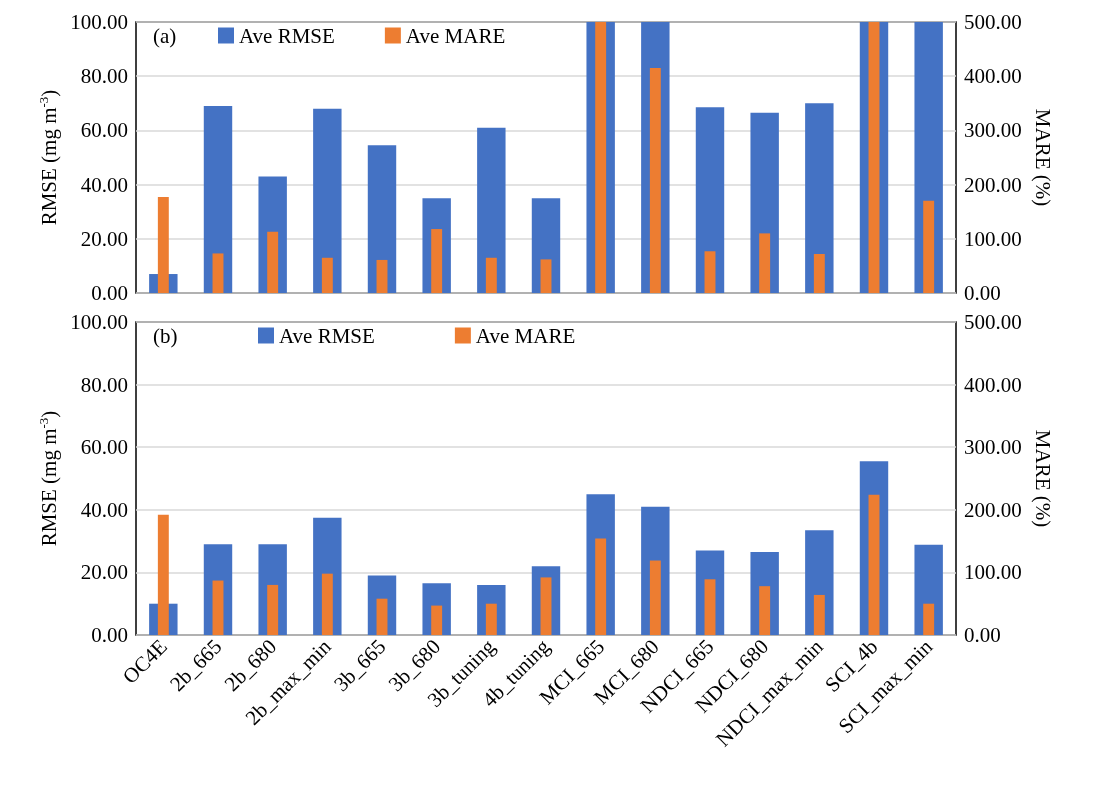  I want to click on chart-title: (a), so click(165, 35).